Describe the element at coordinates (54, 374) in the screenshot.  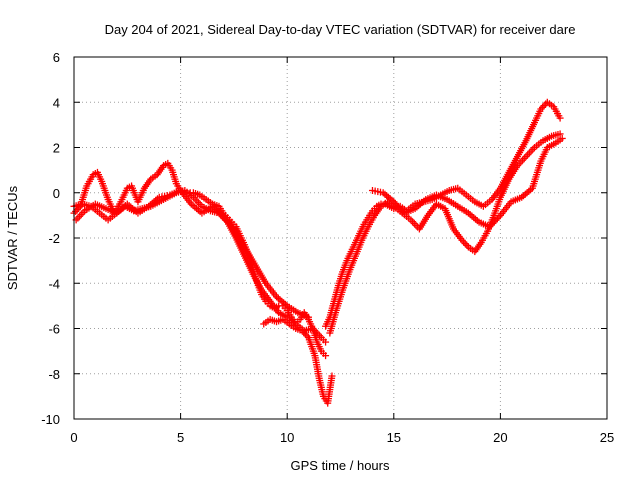
I see `y-tick-label: -8` at that location.